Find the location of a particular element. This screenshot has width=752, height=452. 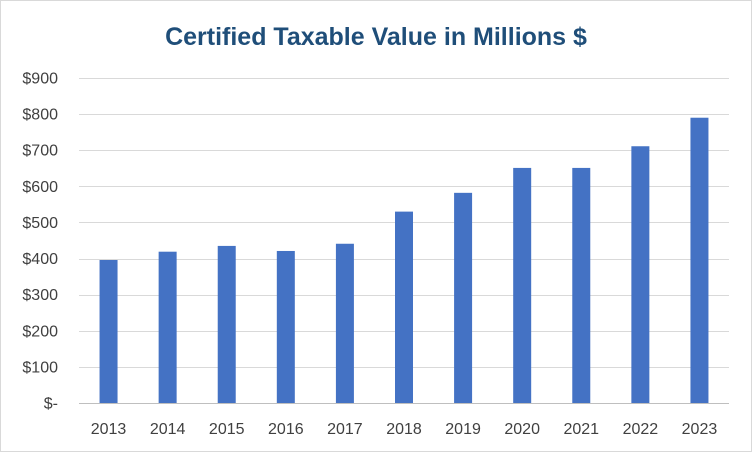

y-tick-label: $500 is located at coordinates (40, 223).